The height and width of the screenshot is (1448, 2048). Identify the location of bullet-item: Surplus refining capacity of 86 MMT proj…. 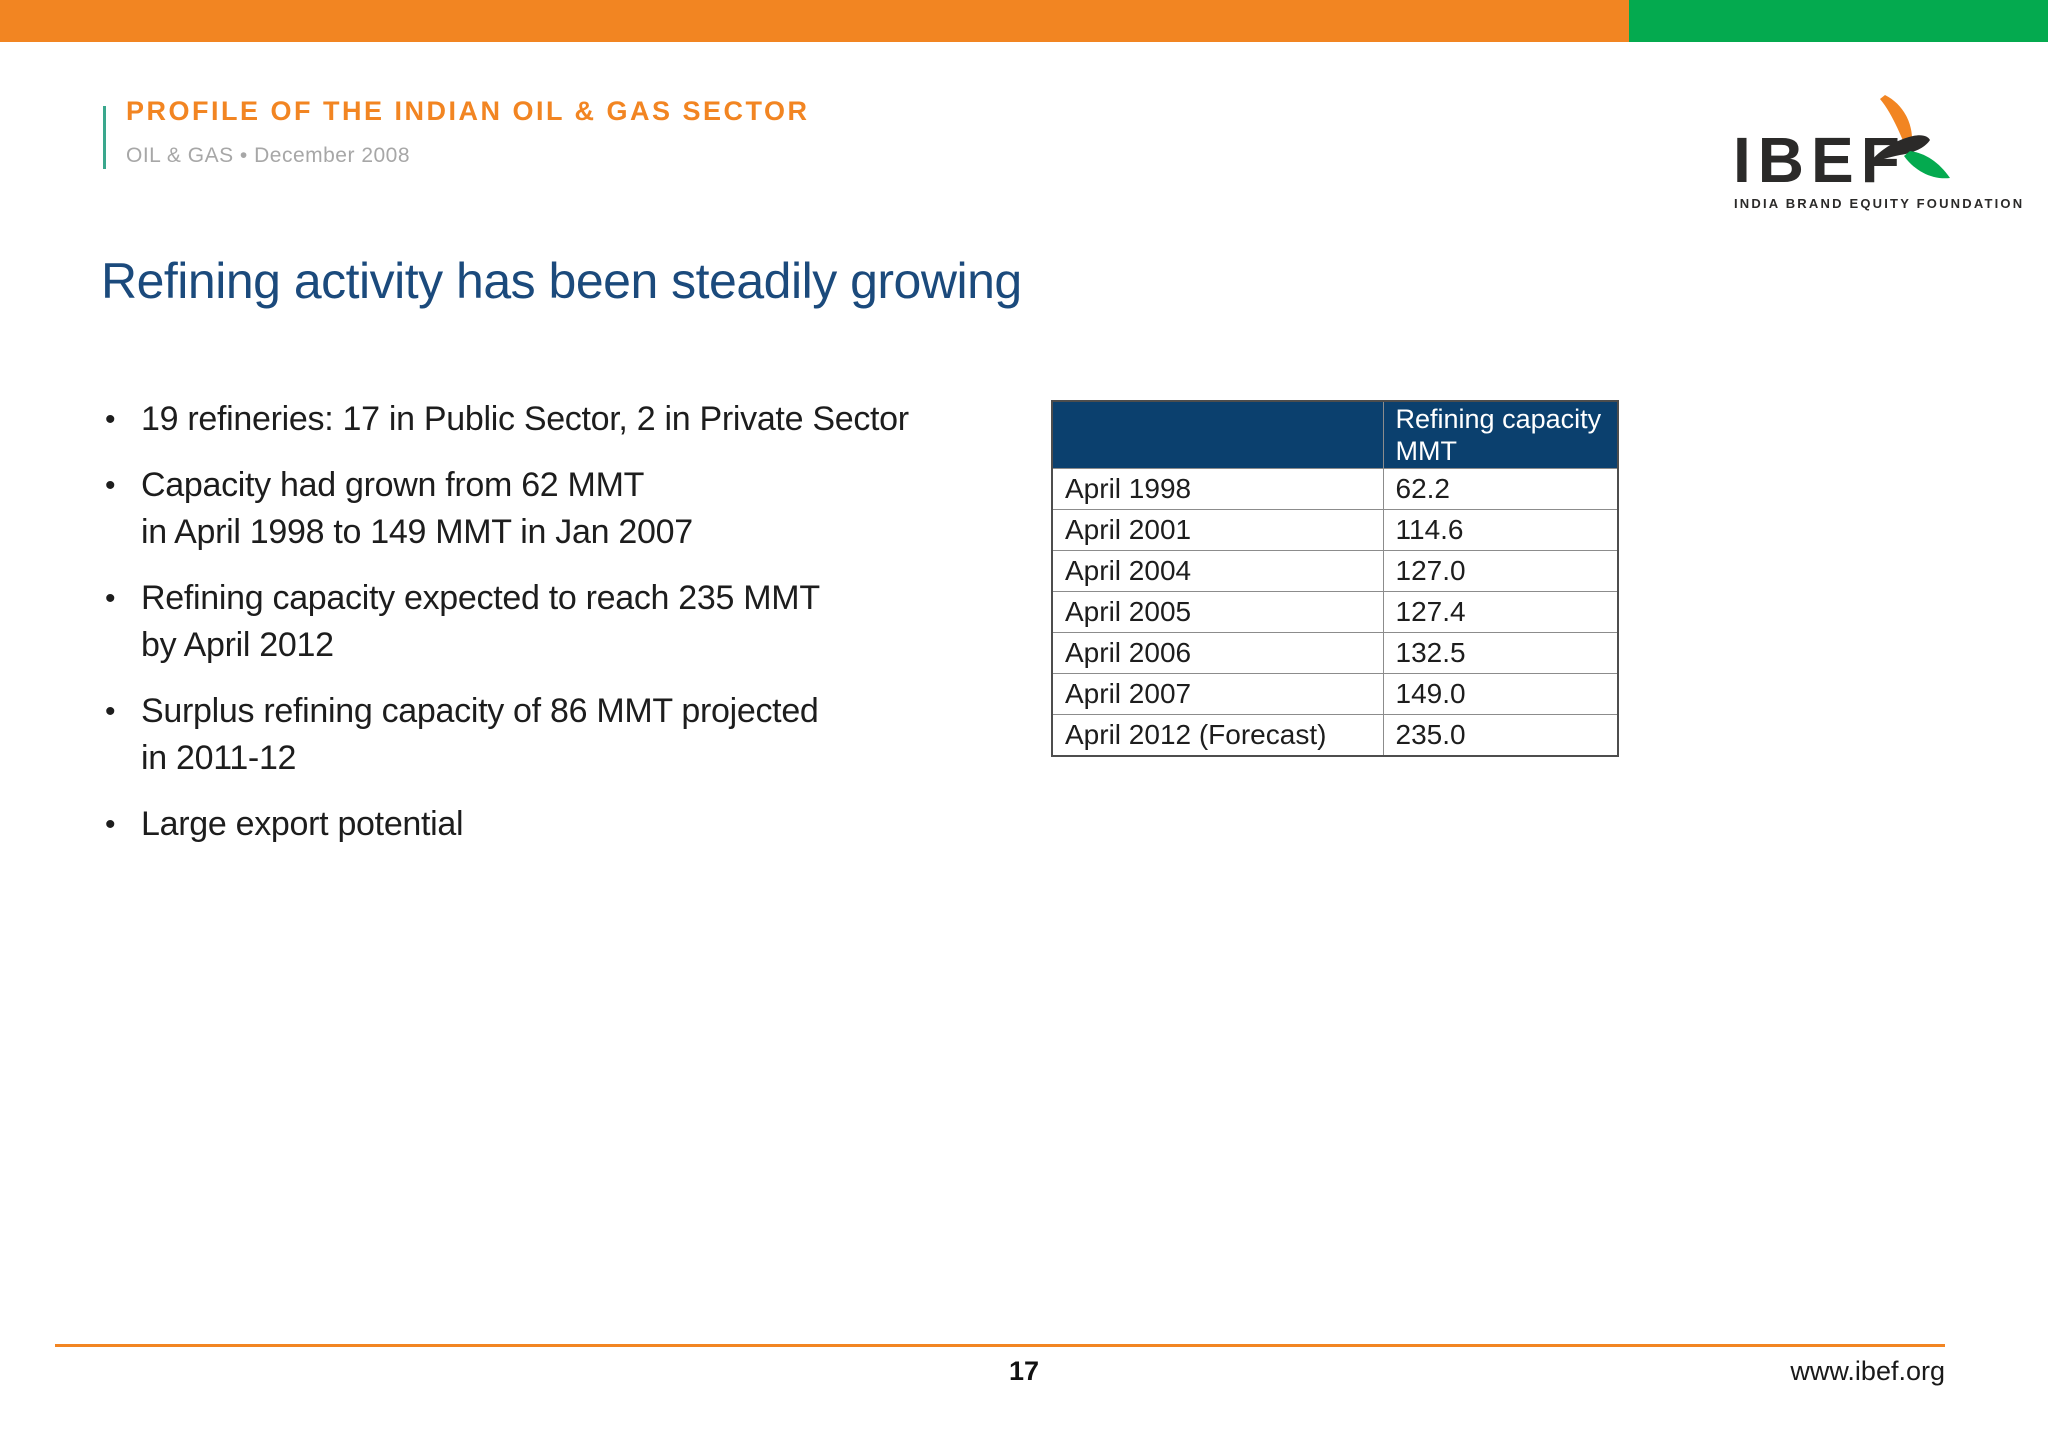
(580, 735).